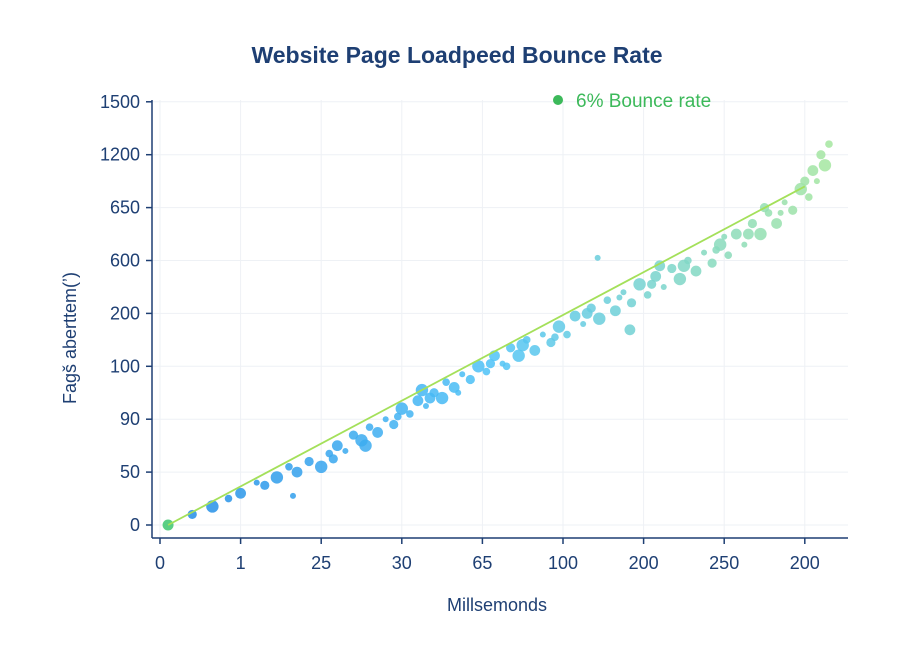 The width and height of the screenshot is (900, 669). What do you see at coordinates (482, 563) in the screenshot?
I see `x-tick-label: 65` at bounding box center [482, 563].